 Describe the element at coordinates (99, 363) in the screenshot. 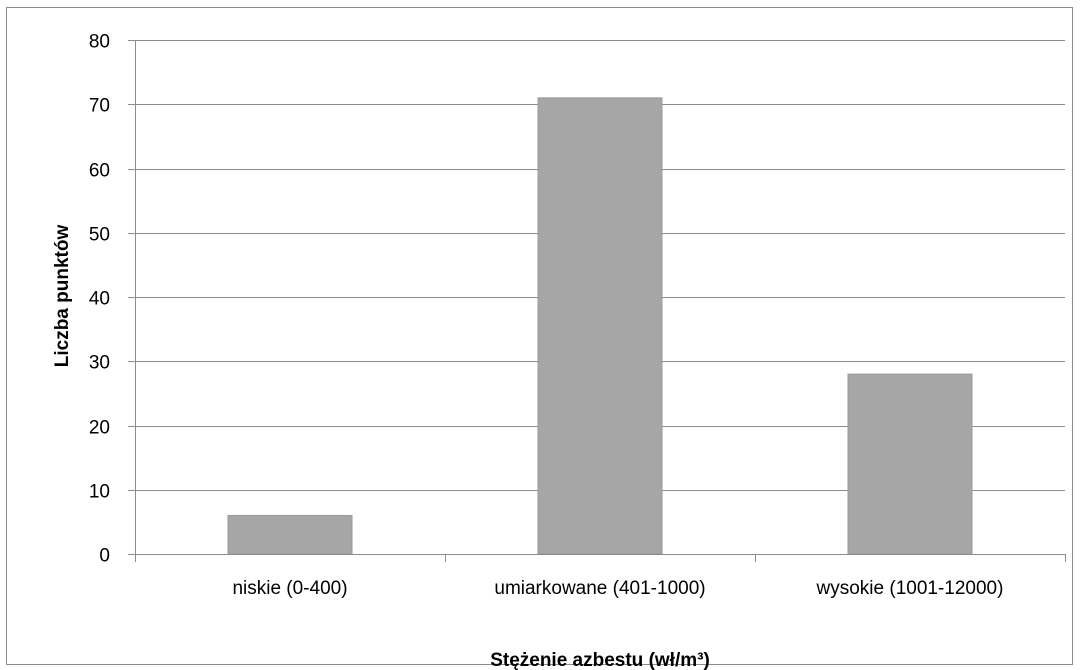

I see `y-tick-label: 30` at that location.